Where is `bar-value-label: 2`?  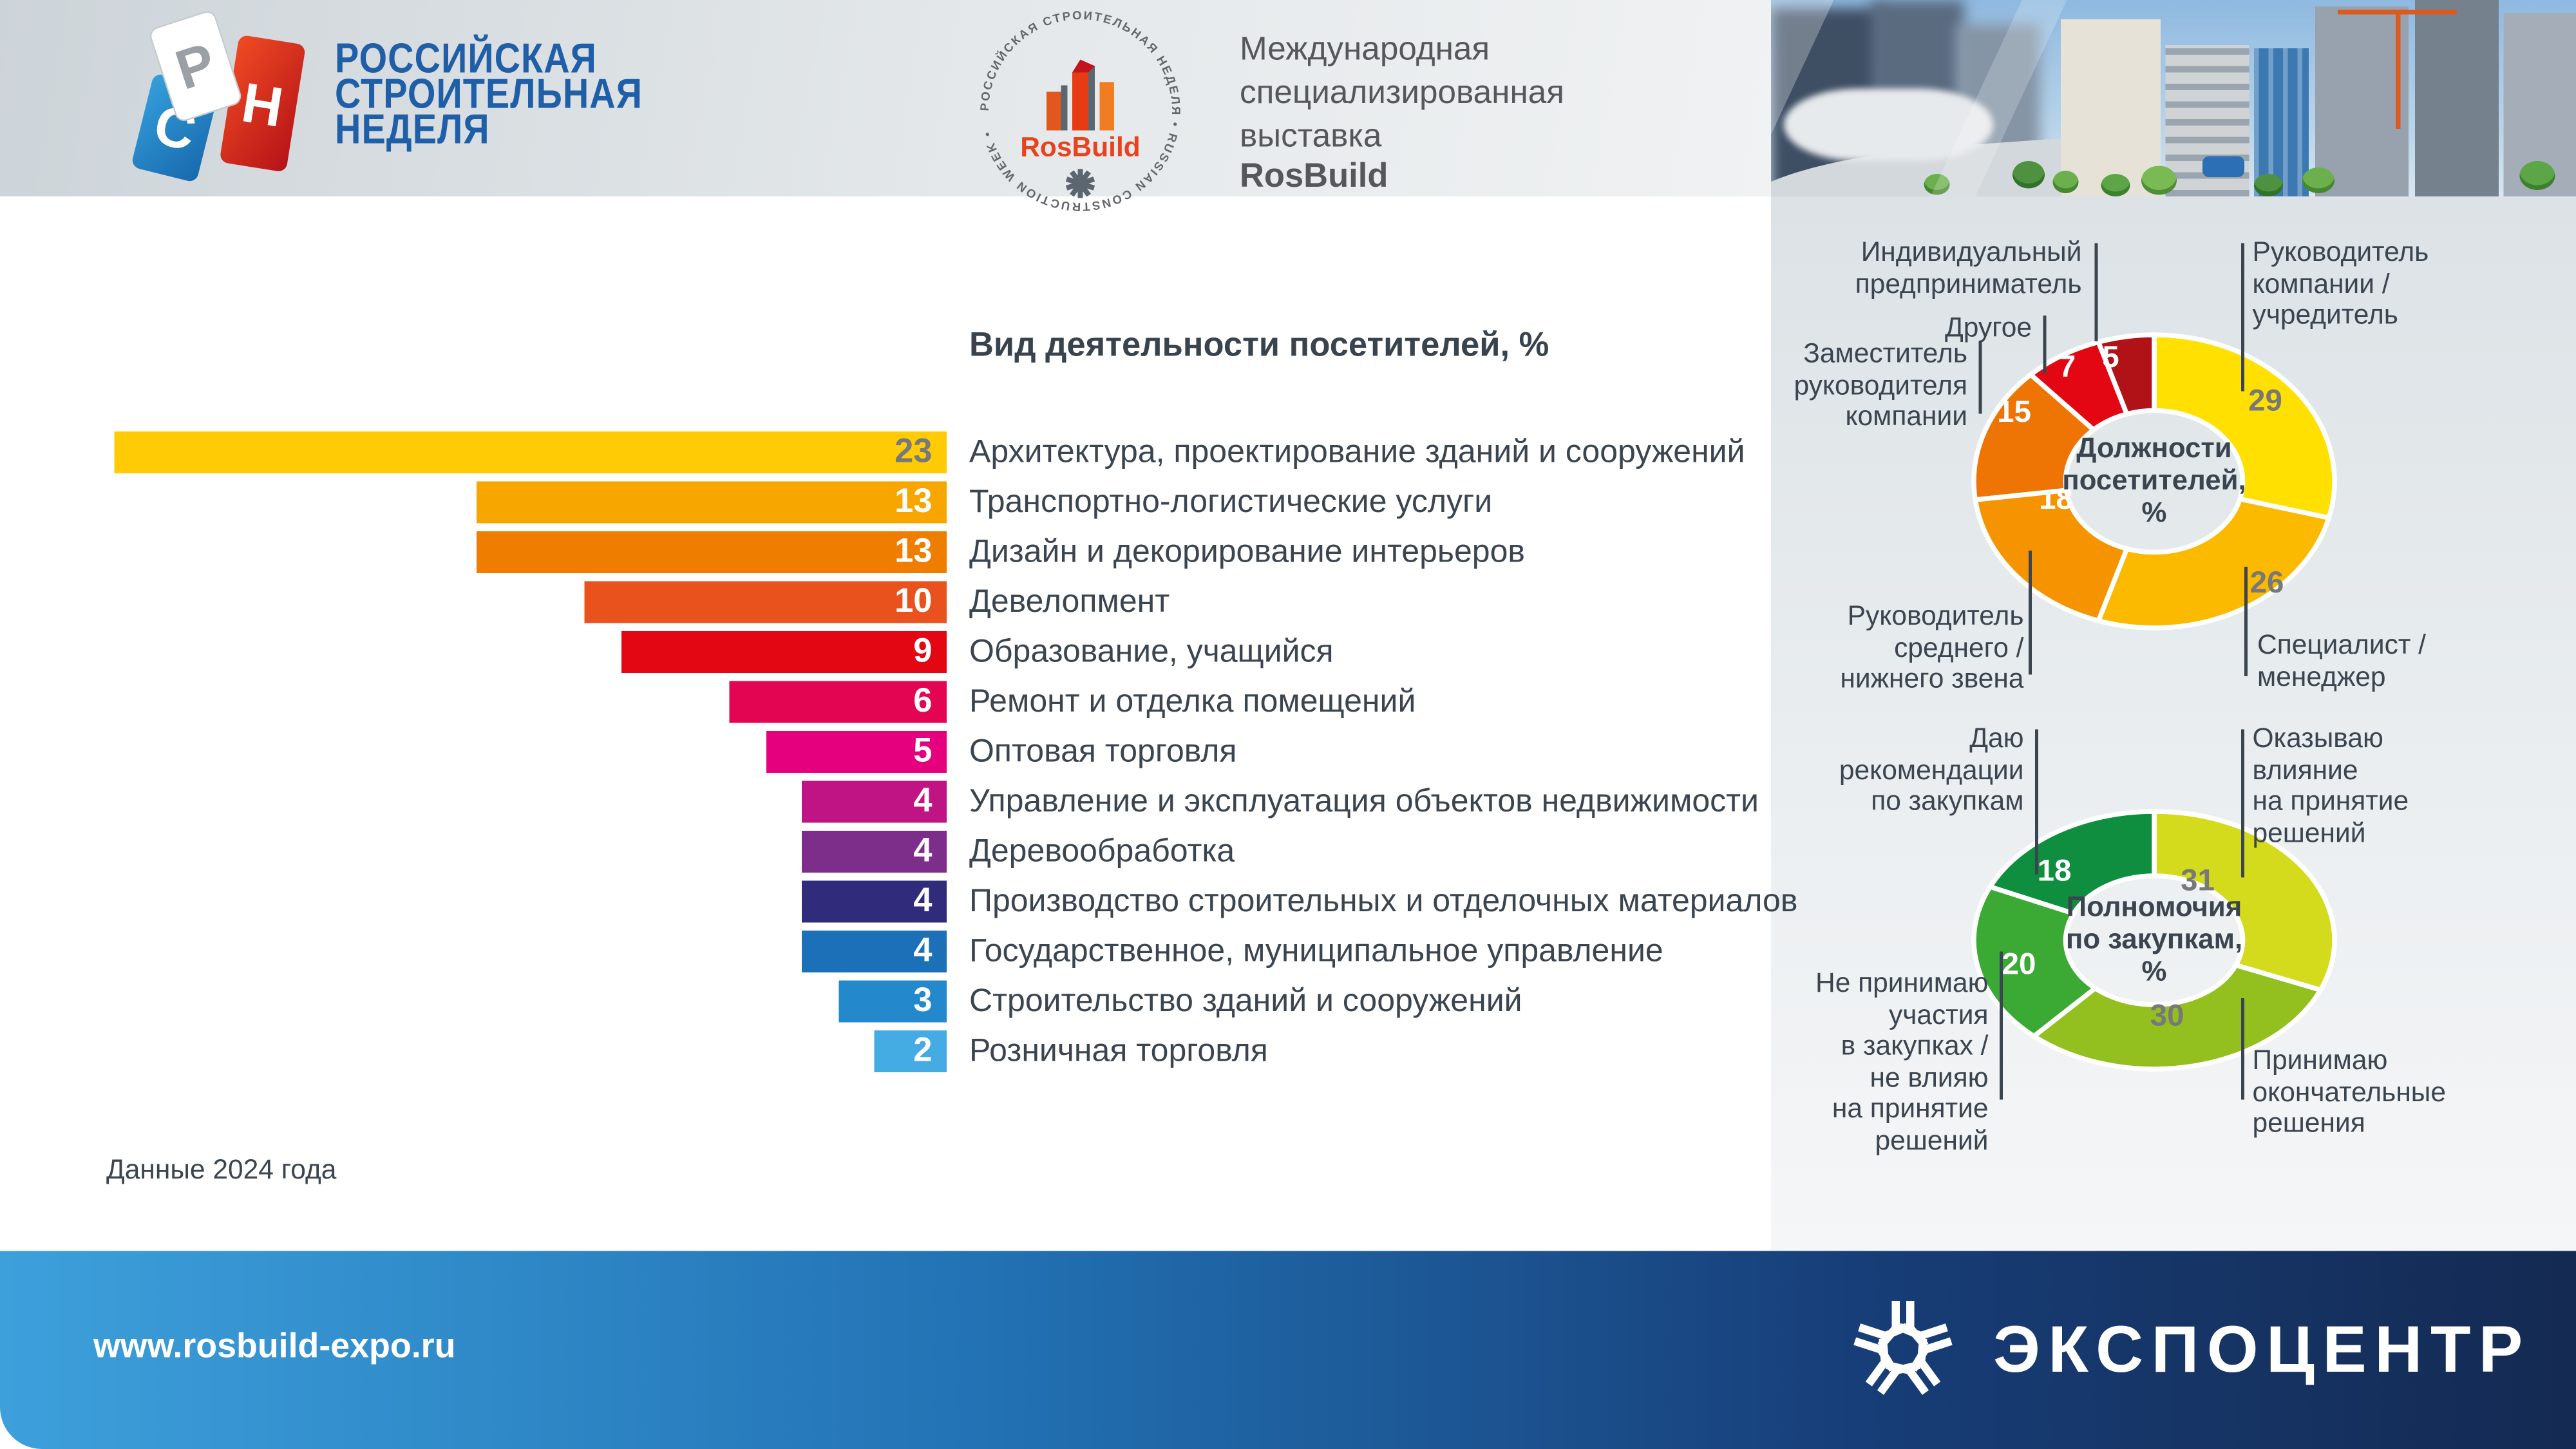 bar-value-label: 2 is located at coordinates (923, 1051).